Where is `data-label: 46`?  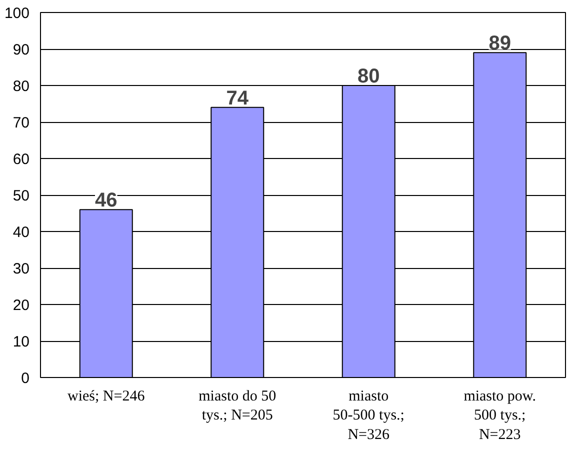
data-label: 46 is located at coordinates (106, 201).